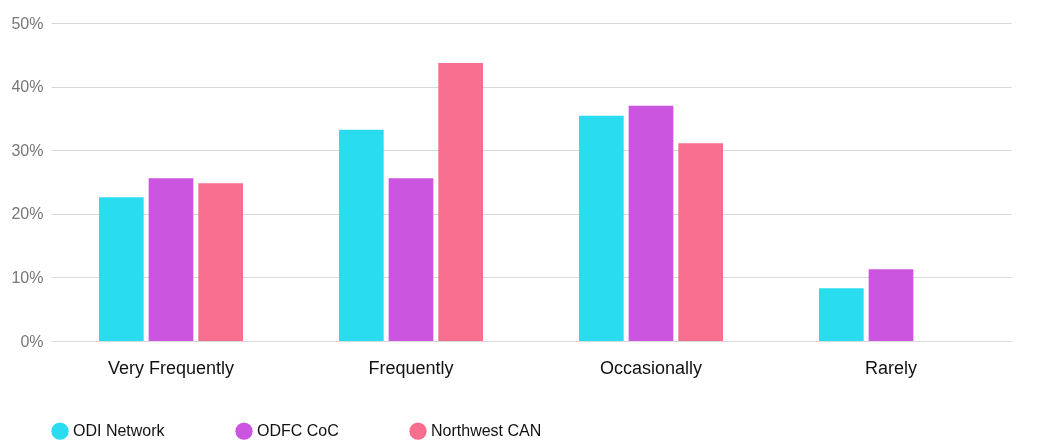  What do you see at coordinates (27, 87) in the screenshot?
I see `y-tick-label: 40%` at bounding box center [27, 87].